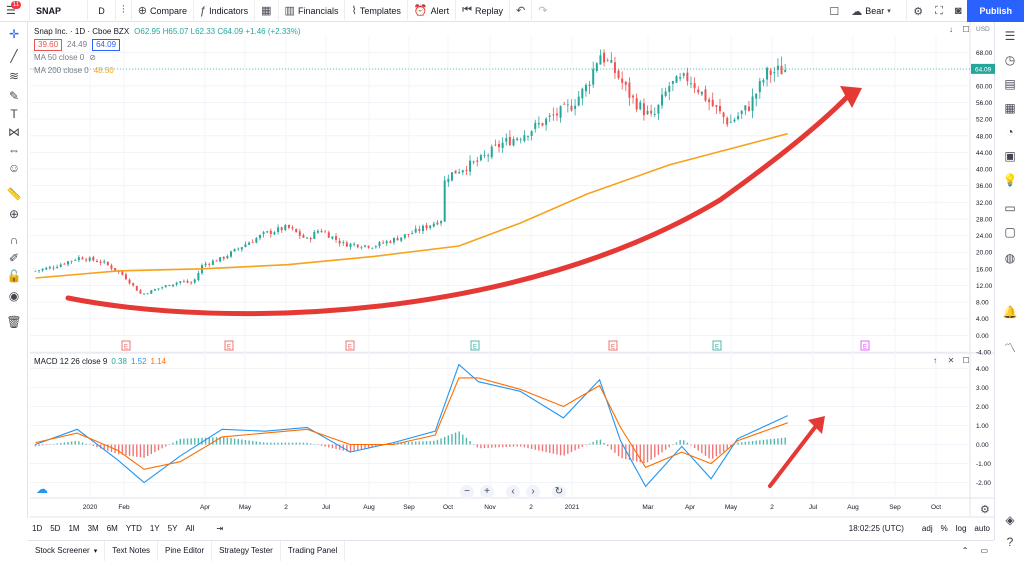 Image resolution: width=1024 pixels, height=561 pixels. What do you see at coordinates (613, 348) in the screenshot?
I see `earnings-marker-label: E` at bounding box center [613, 348].